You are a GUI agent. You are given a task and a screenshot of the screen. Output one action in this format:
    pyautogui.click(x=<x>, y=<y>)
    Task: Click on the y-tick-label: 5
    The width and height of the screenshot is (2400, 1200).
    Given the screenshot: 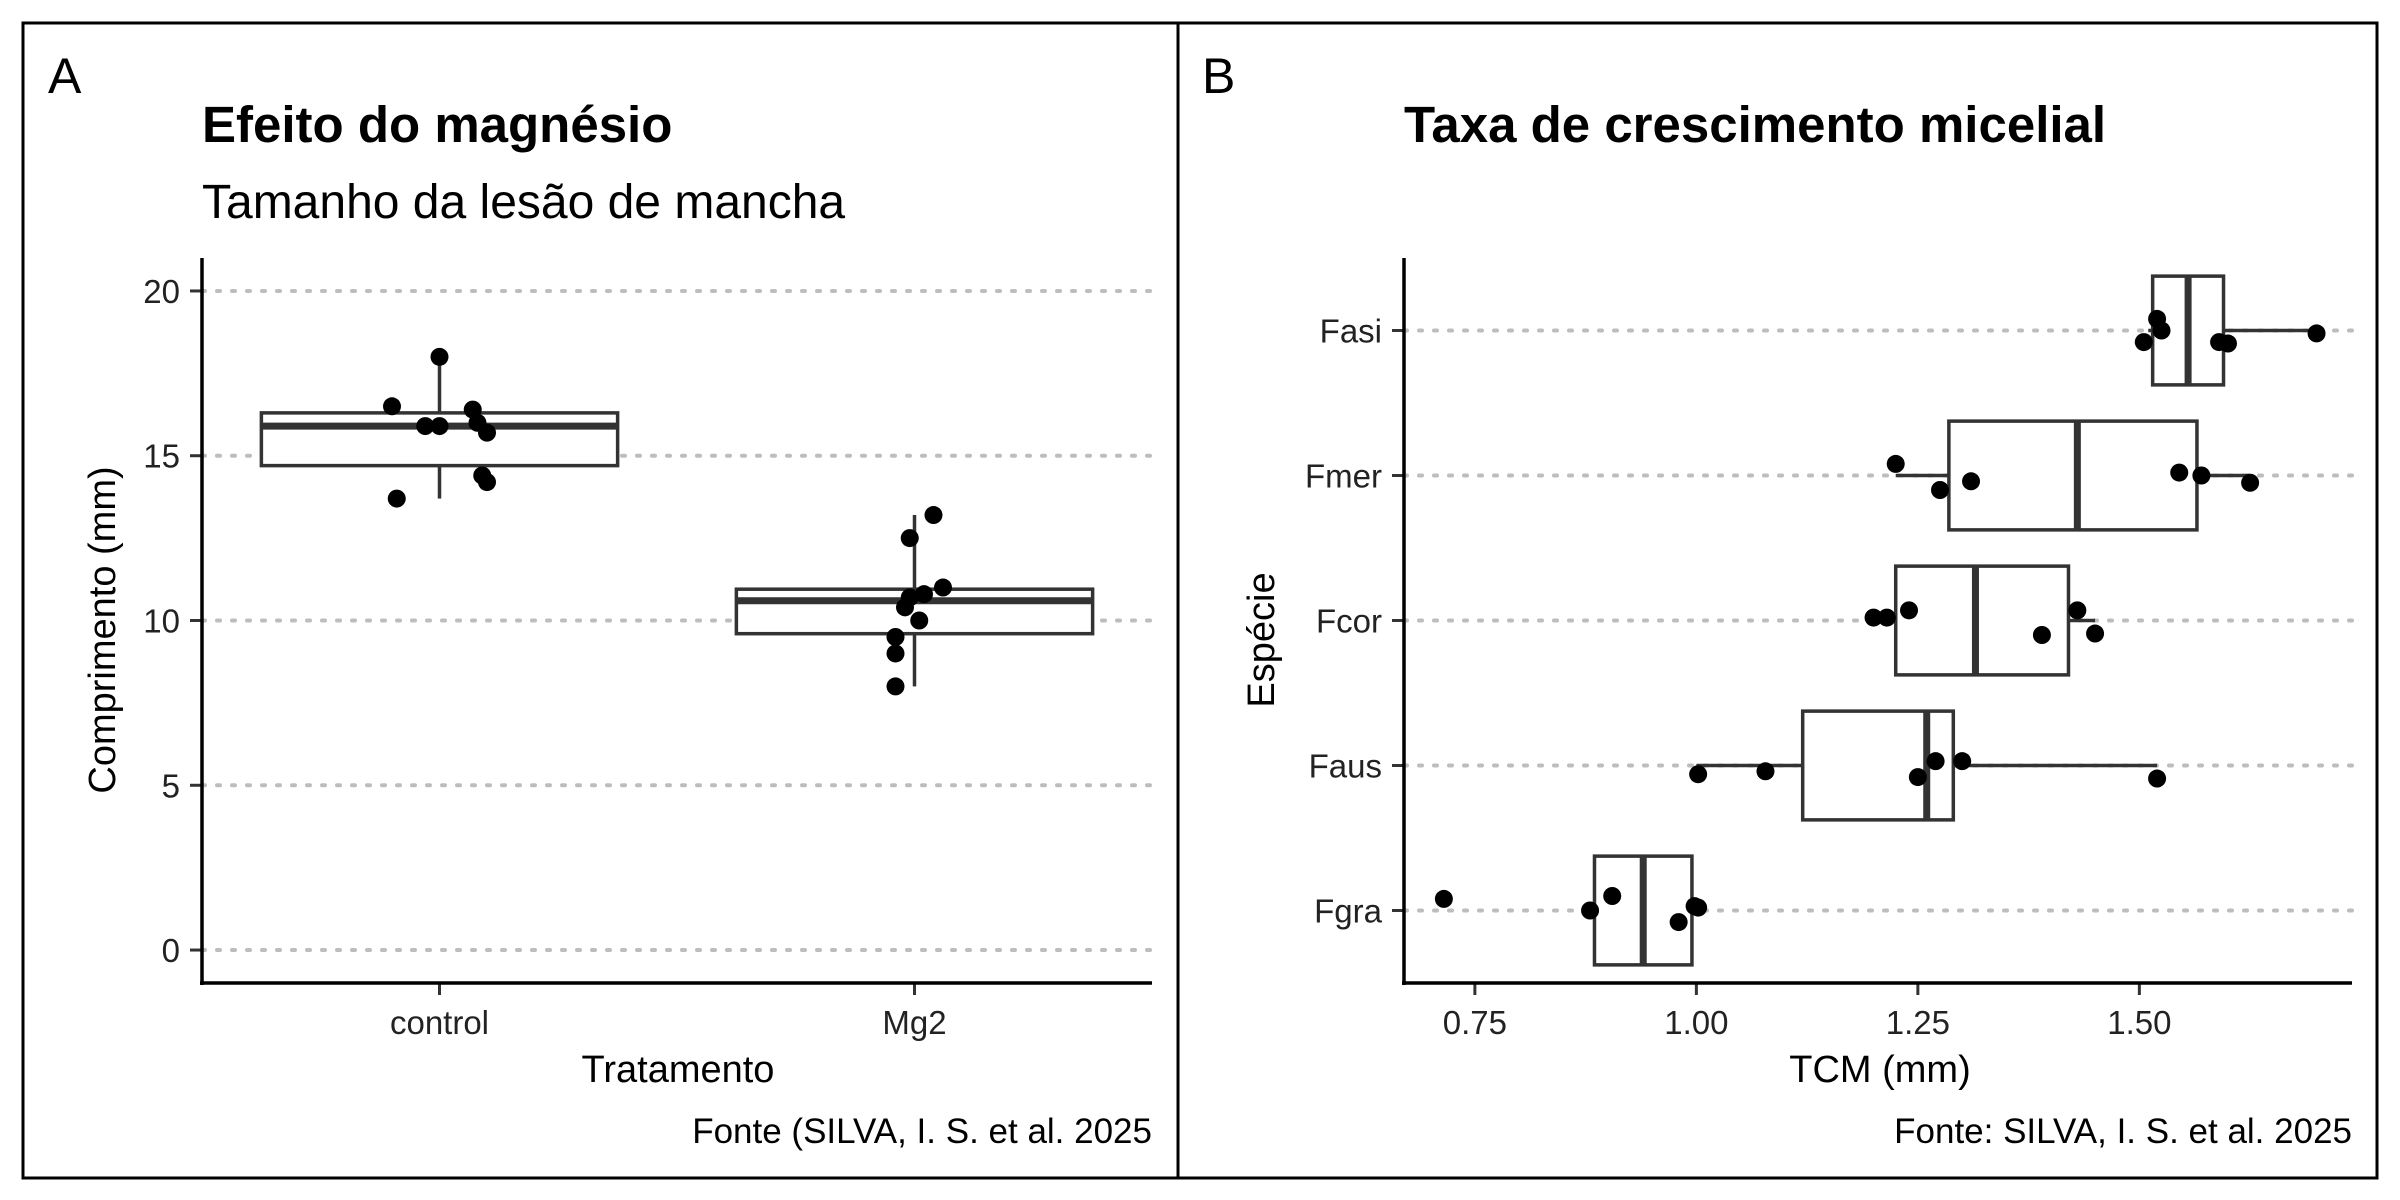 What is the action you would take?
    pyautogui.click(x=171, y=785)
    